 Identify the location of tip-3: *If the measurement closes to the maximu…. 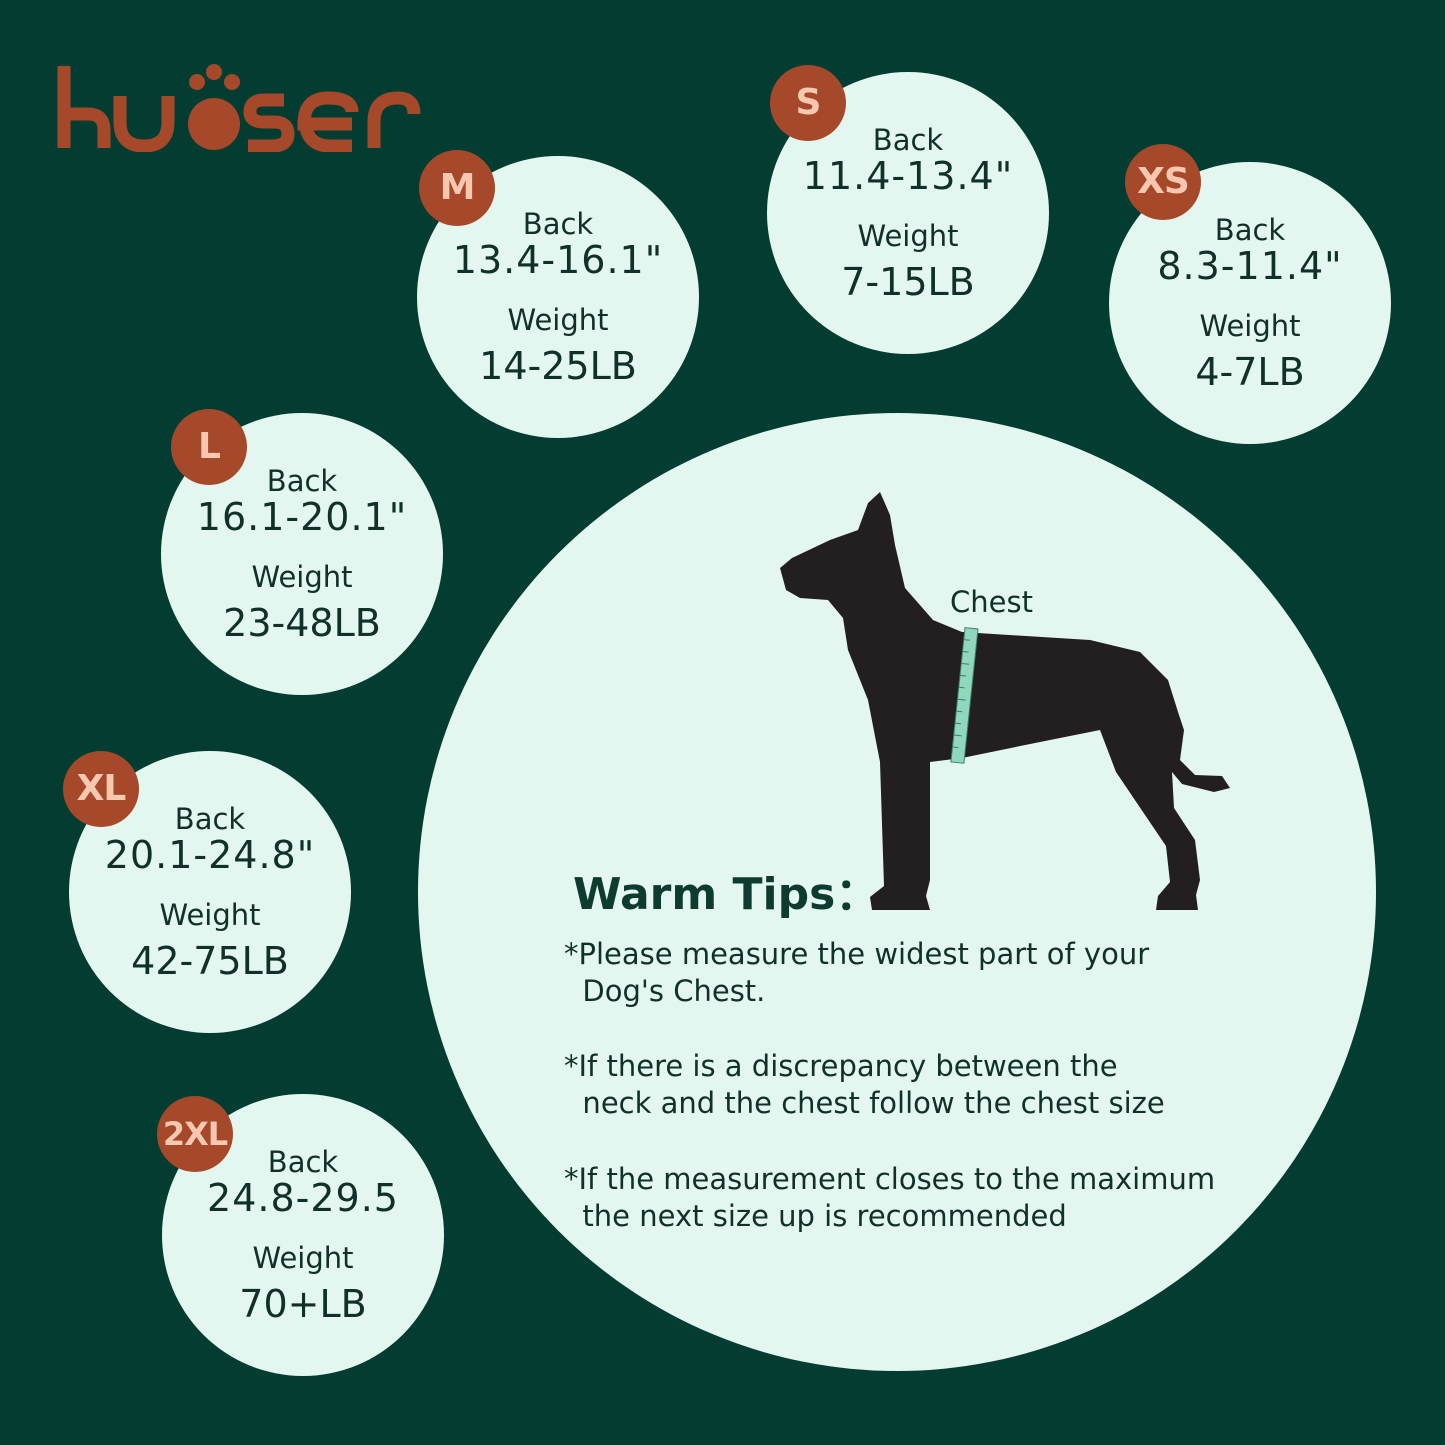
(890, 1197).